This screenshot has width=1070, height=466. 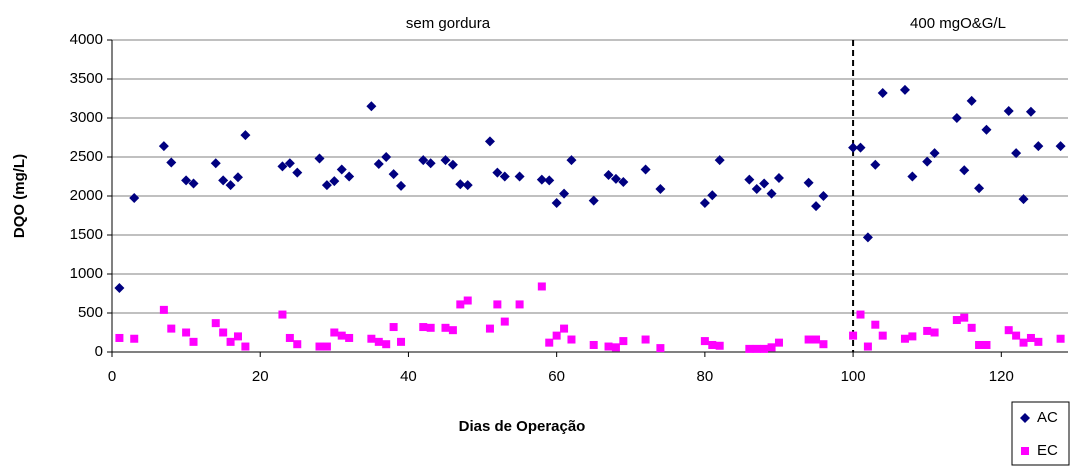 What do you see at coordinates (86, 117) in the screenshot?
I see `y-tick-label: 3000` at bounding box center [86, 117].